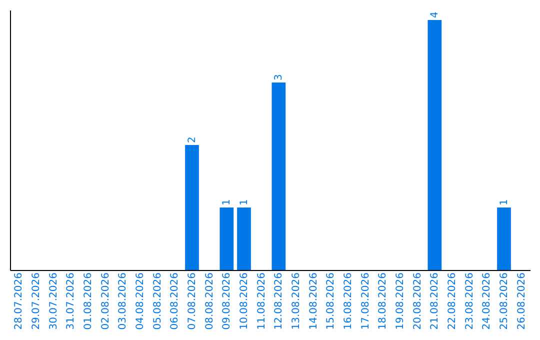 This screenshot has width=540, height=340. Describe the element at coordinates (470, 301) in the screenshot. I see `x-tick-label: 23.08.2026` at that location.